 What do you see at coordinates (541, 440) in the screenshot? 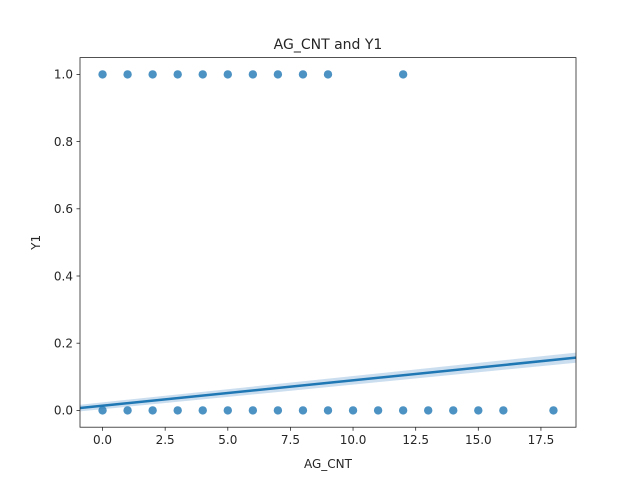
I see `x-tick-label: 17.5` at bounding box center [541, 440].